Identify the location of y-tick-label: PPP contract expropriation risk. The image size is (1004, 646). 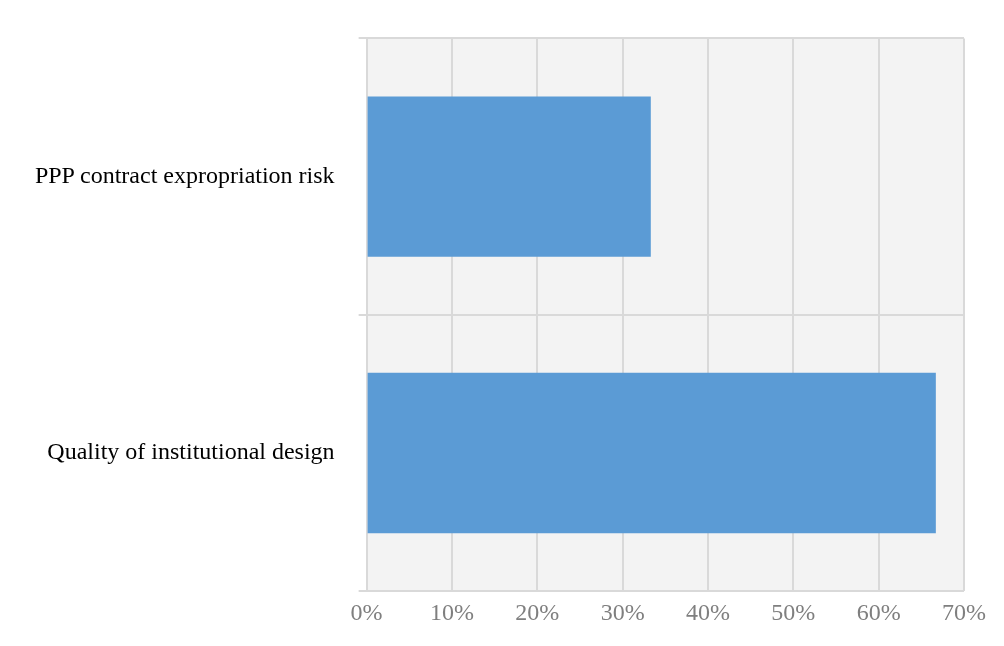
(184, 174).